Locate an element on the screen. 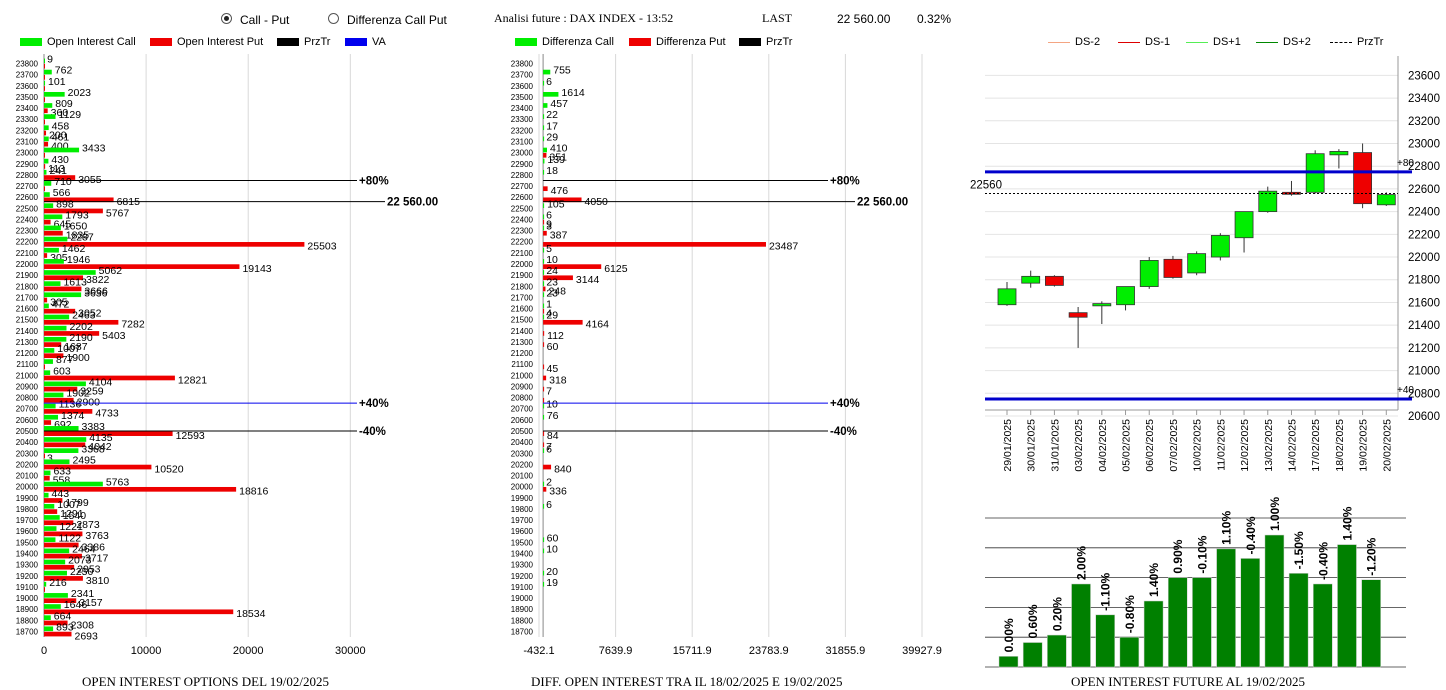  put-value-label: 318 is located at coordinates (558, 380).